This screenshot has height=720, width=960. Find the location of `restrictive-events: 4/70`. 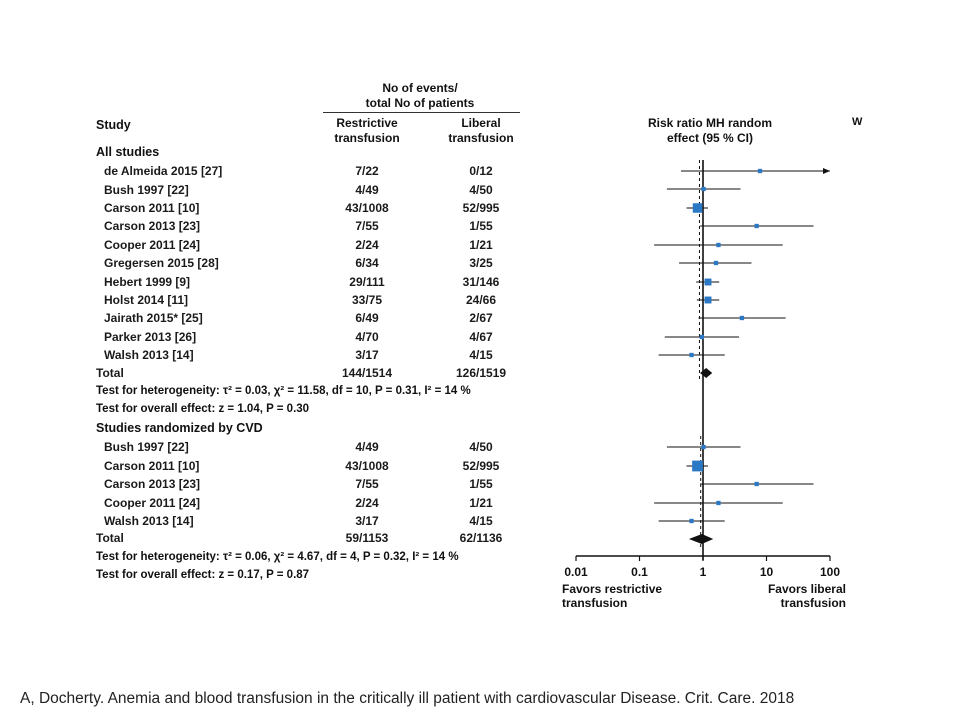

restrictive-events: 4/70 is located at coordinates (367, 337).